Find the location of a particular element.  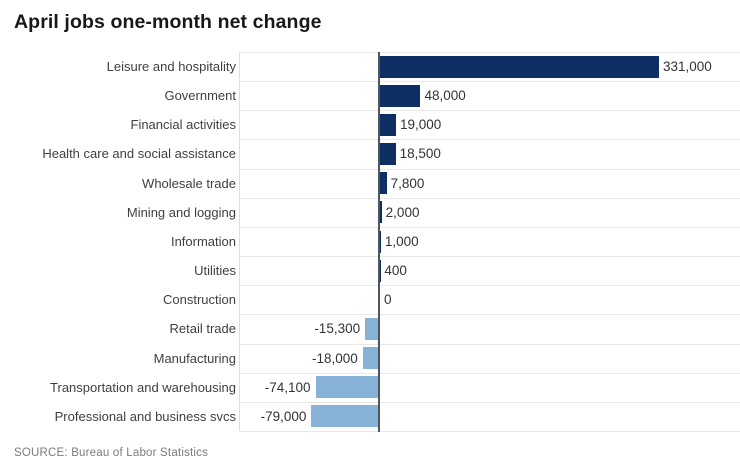

value-label: -15,300 is located at coordinates (337, 329).